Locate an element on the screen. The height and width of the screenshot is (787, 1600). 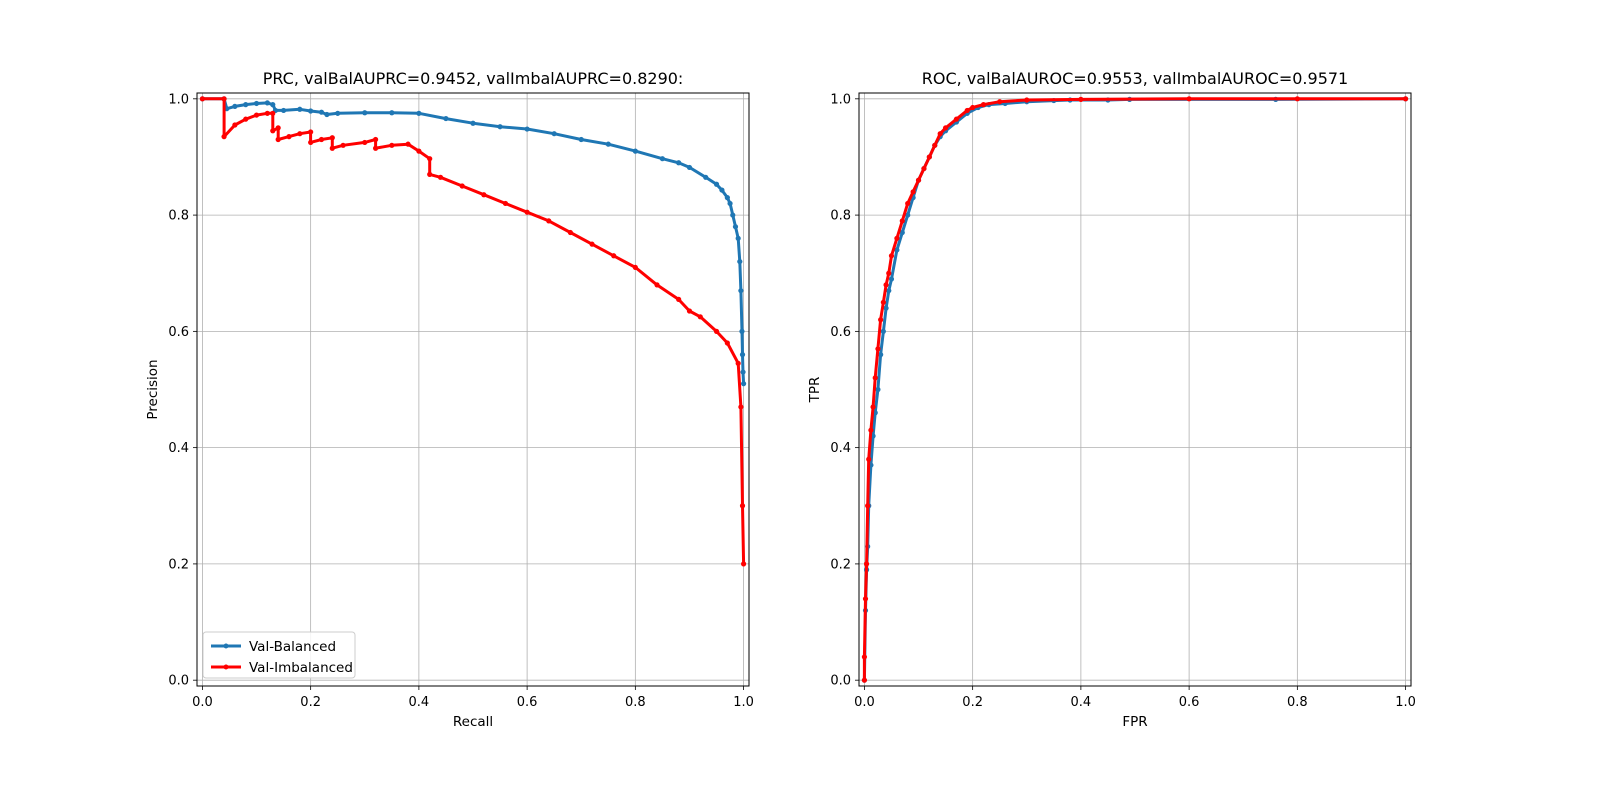
legend-item-balanced: Val-Balanced is located at coordinates (273, 647).